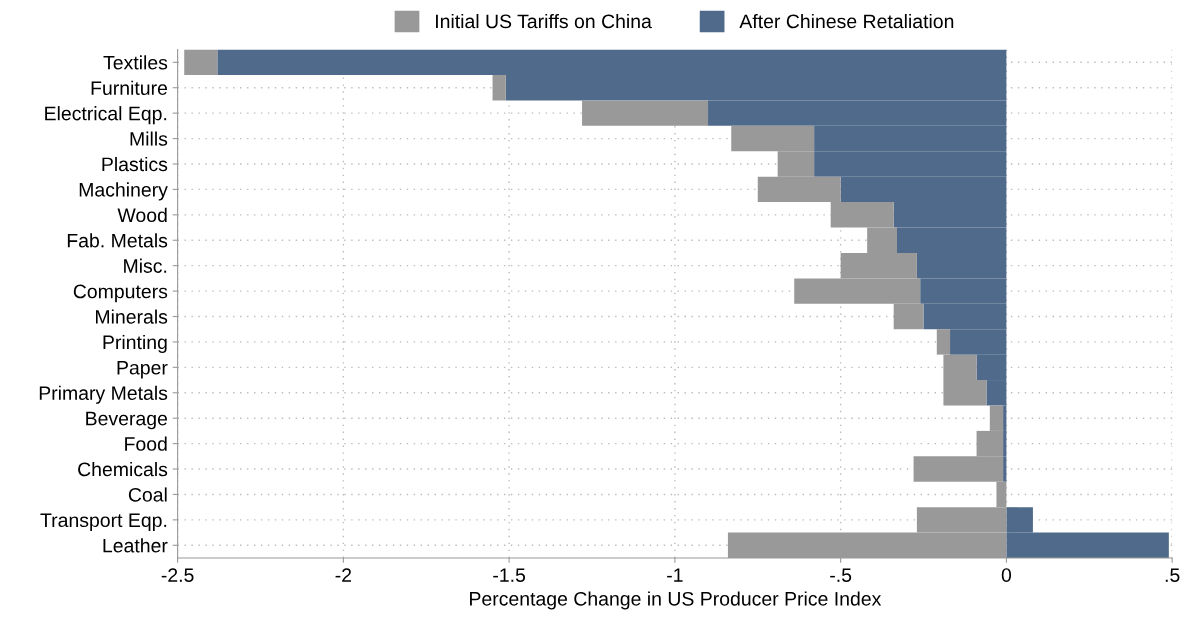  I want to click on y-tick-label: Food, so click(146, 443).